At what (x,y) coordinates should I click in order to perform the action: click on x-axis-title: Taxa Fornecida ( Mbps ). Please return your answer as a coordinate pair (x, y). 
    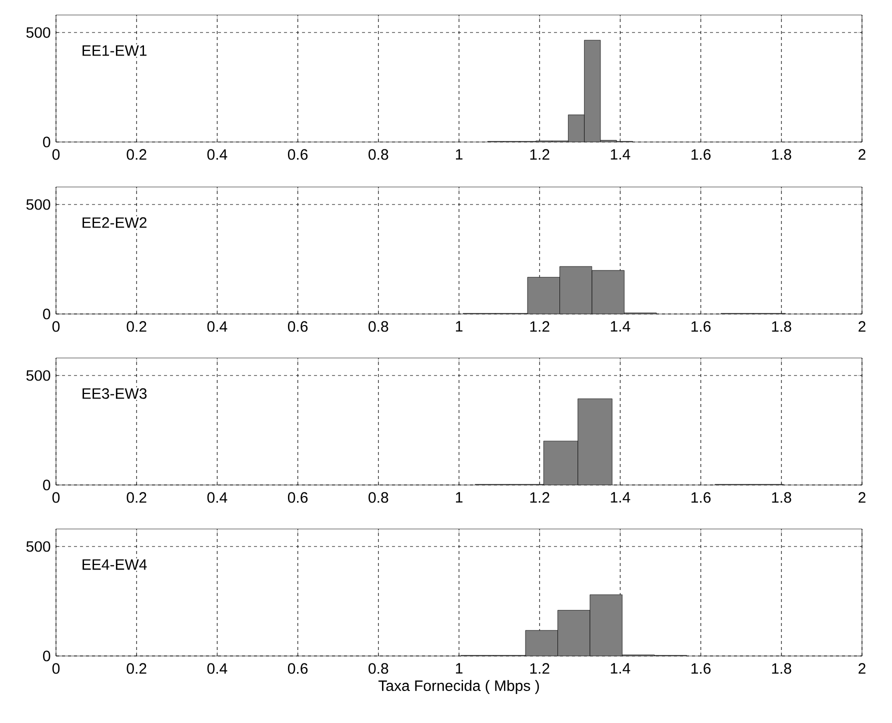
    Looking at the image, I should click on (458, 687).